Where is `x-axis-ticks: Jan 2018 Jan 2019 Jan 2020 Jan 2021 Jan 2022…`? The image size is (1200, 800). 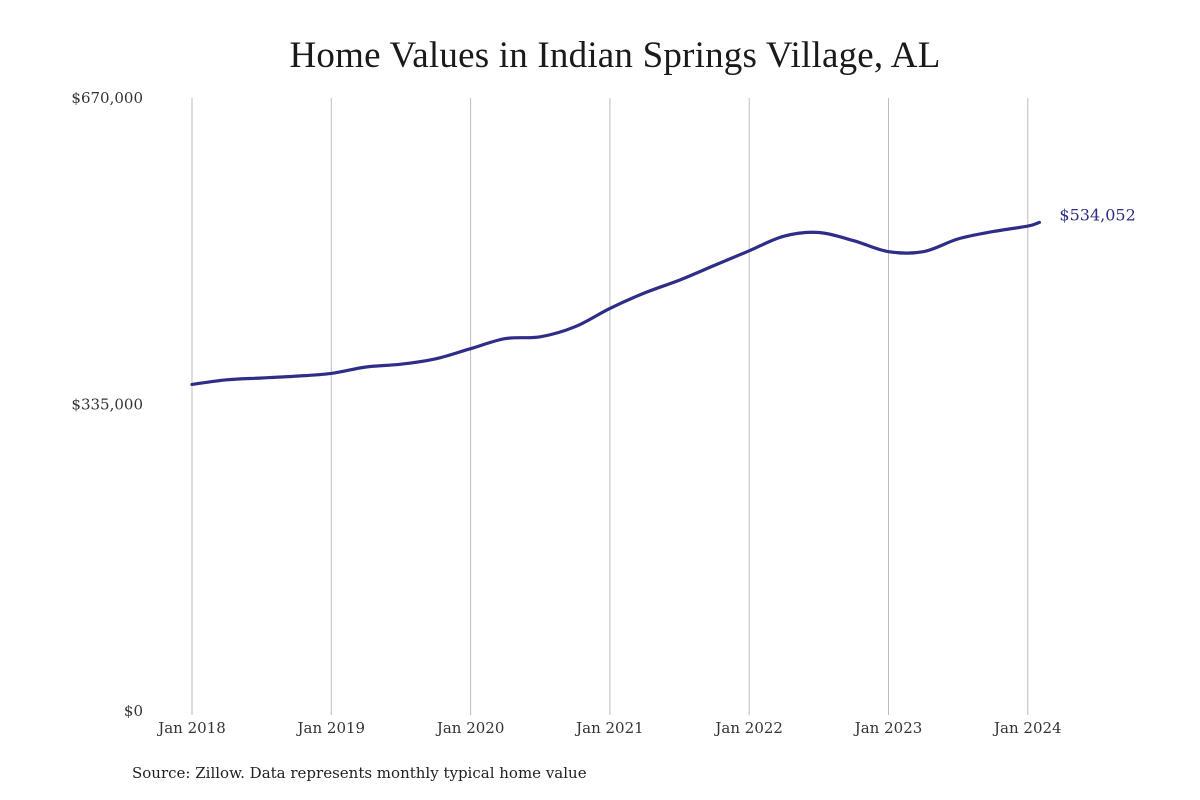 x-axis-ticks: Jan 2018 Jan 2019 Jan 2020 Jan 2021 Jan 2022… is located at coordinates (608, 728).